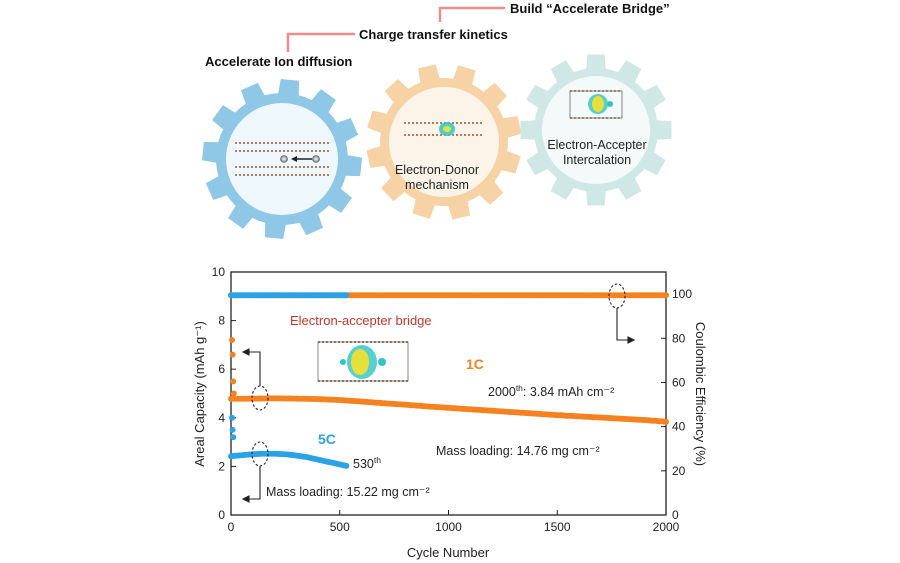  Describe the element at coordinates (502, 392) in the screenshot. I see `cycle-2000-number: 2000` at that location.